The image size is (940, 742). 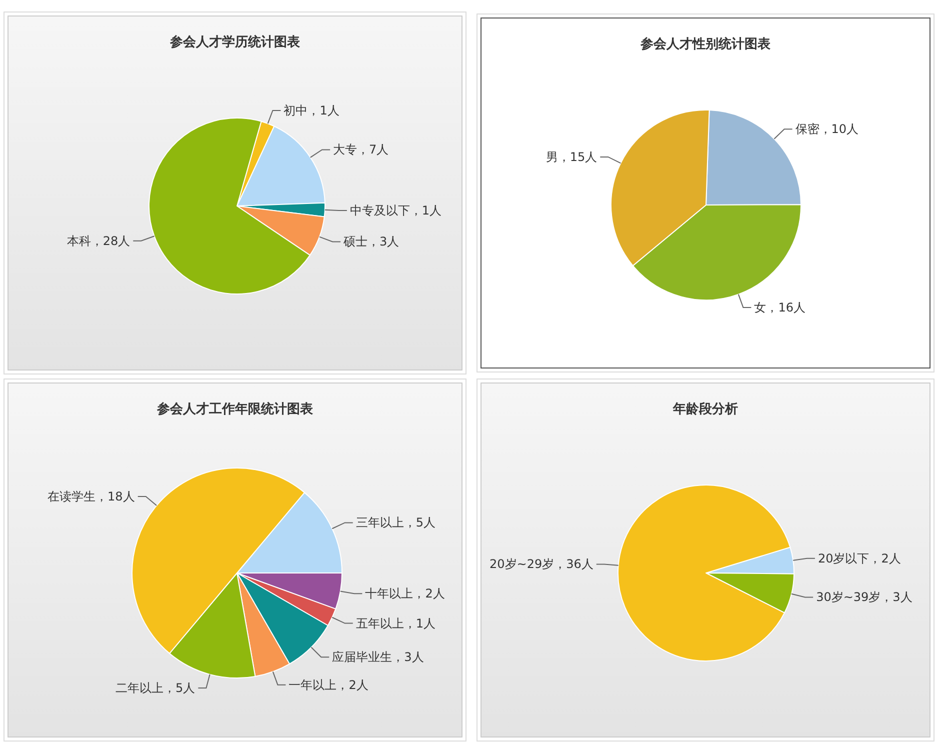 I want to click on slice-label: 大专，7人, so click(x=361, y=149).